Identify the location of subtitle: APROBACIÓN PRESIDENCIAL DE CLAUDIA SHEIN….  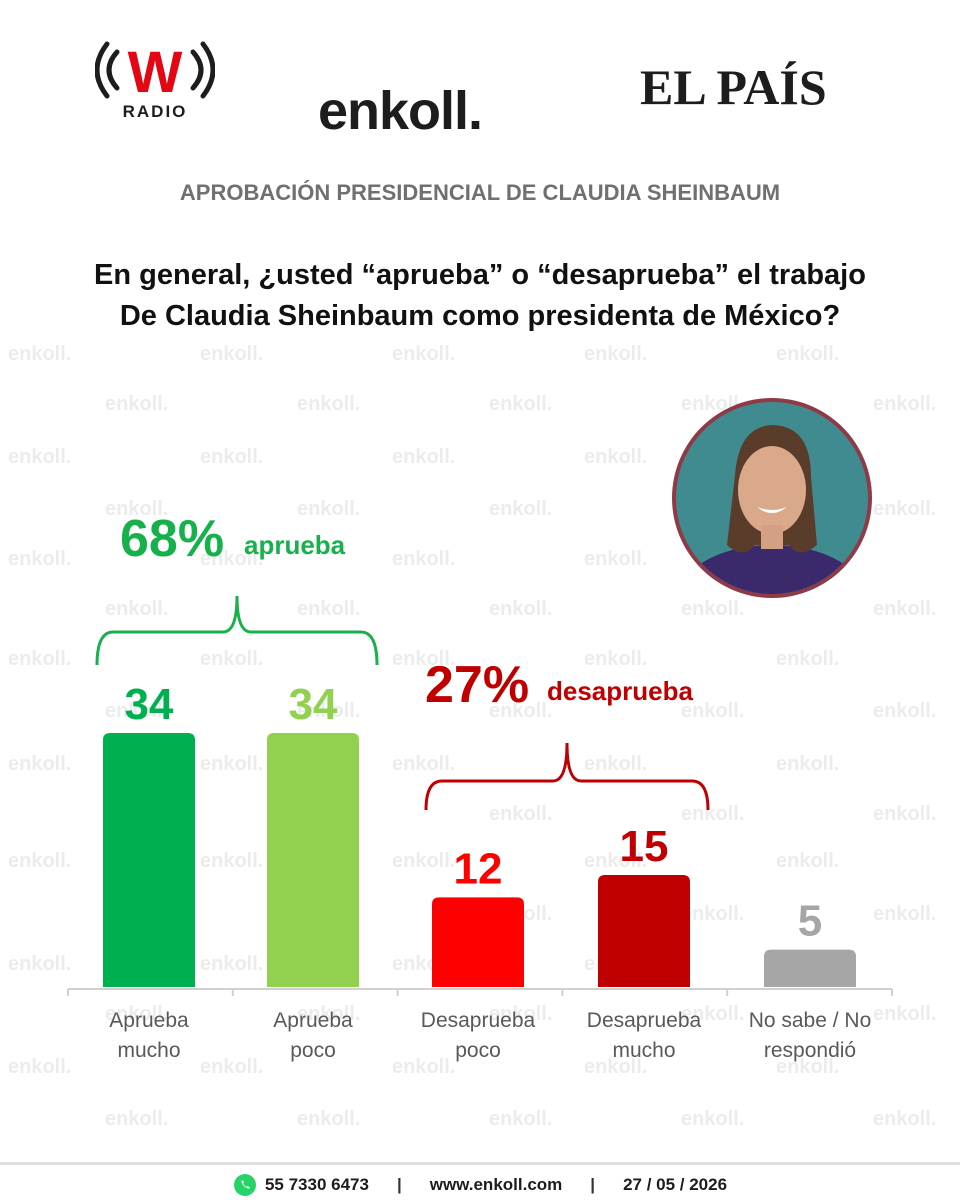
(480, 192).